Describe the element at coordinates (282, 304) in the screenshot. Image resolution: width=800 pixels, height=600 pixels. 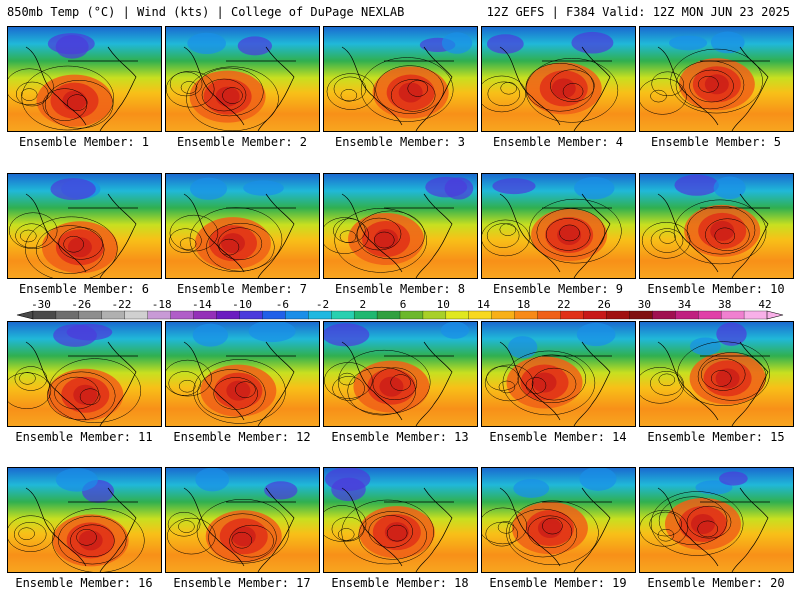
I see `colorbar-tick-label: -6` at that location.